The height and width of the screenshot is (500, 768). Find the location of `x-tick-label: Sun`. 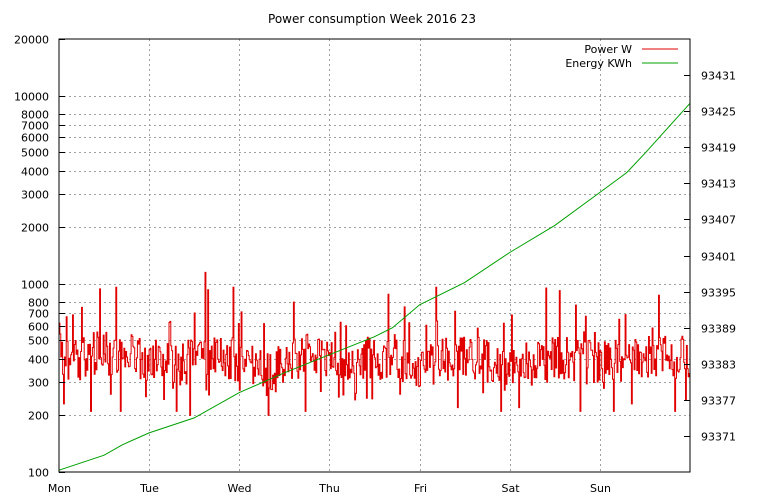

x-tick-label: Sun is located at coordinates (600, 488).